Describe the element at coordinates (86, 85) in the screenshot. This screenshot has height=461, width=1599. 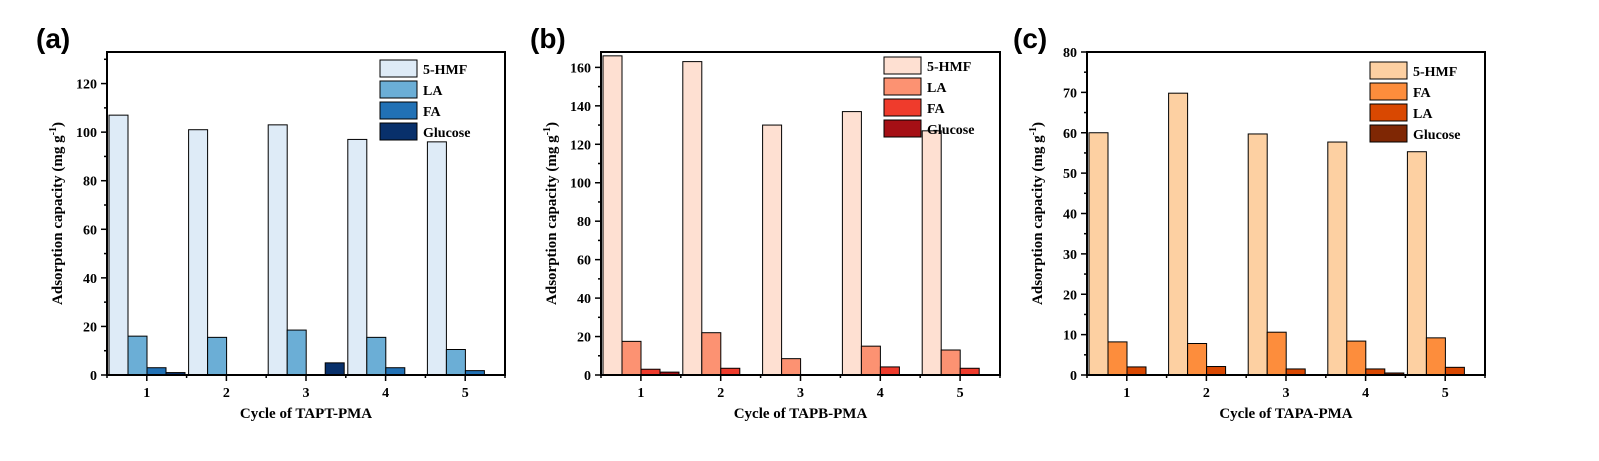
I see `y-tick-label: 120` at that location.